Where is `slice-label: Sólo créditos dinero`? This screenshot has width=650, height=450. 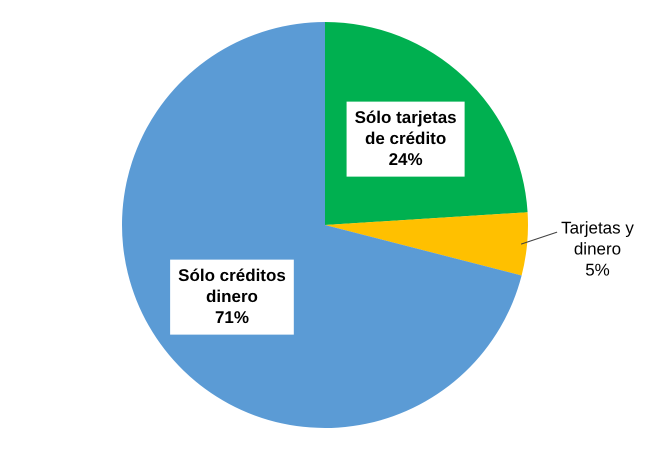
slice-label: Sólo créditos dinero is located at coordinates (232, 286).